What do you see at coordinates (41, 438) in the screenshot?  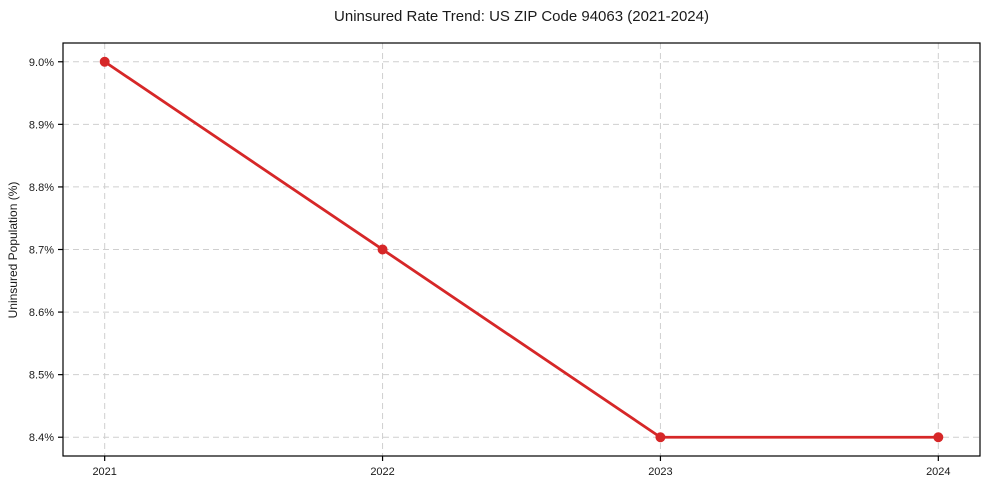 I see `y-tick-label: 8.4%` at bounding box center [41, 438].